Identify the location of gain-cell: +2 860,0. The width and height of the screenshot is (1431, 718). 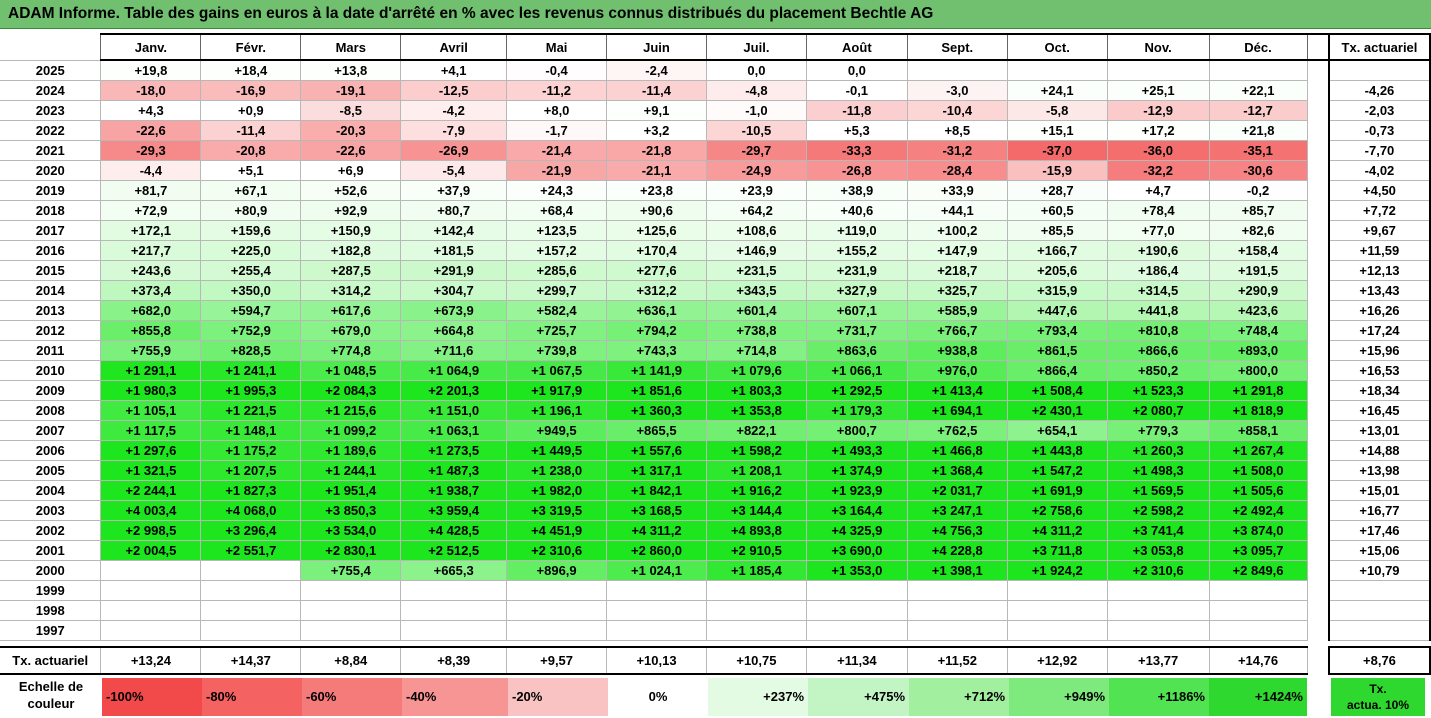
(656, 550).